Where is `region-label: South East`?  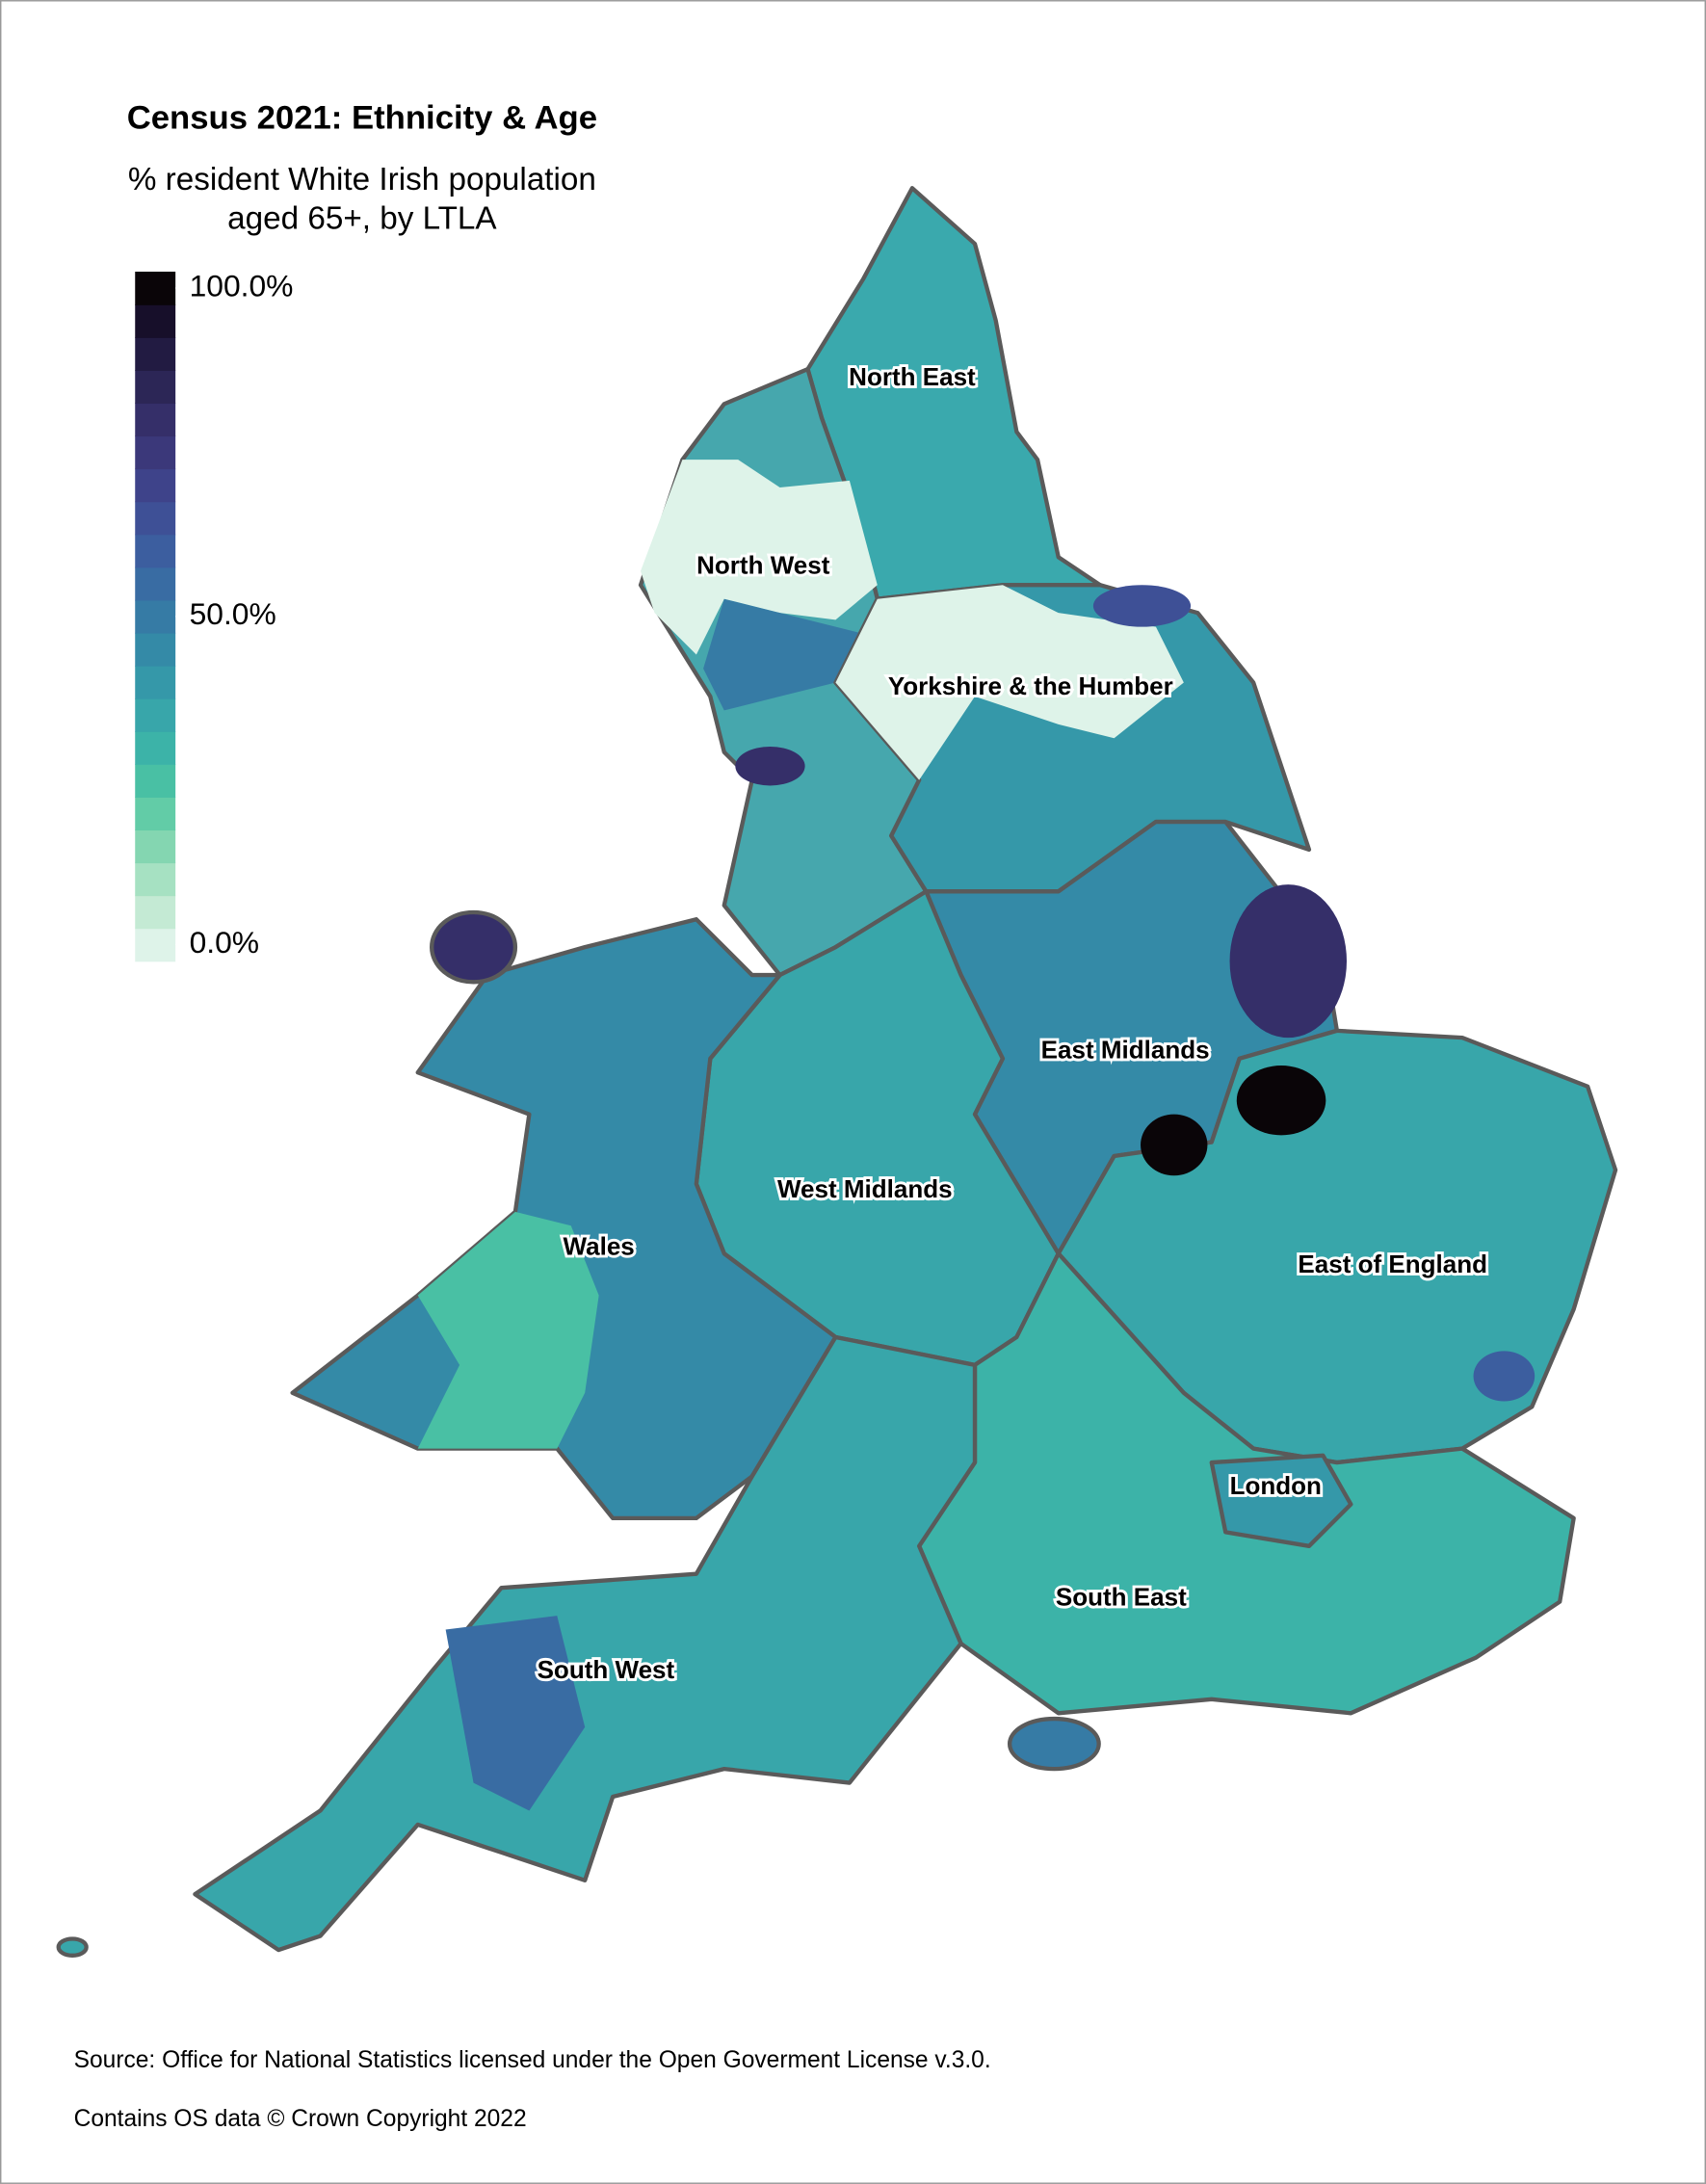
region-label: South East is located at coordinates (1121, 1598).